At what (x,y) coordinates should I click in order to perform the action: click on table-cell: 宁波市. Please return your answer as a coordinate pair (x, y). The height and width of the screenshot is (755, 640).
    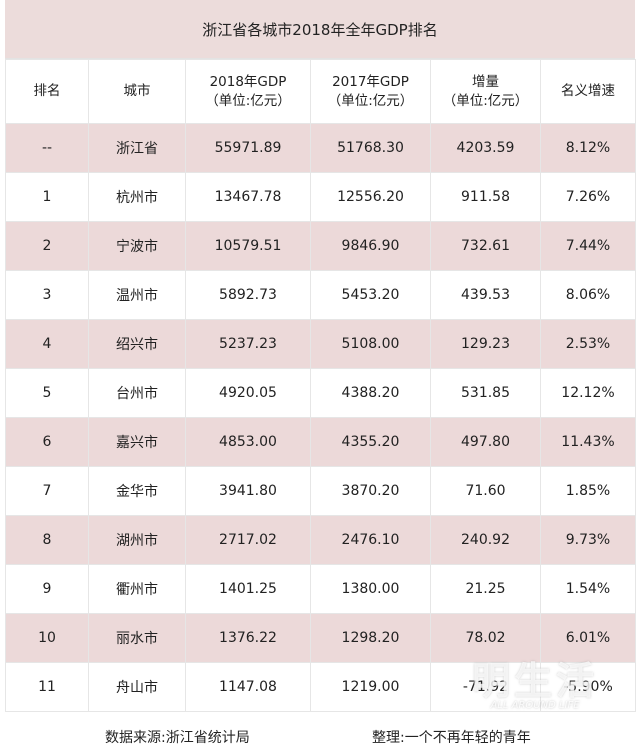
    Looking at the image, I should click on (137, 246).